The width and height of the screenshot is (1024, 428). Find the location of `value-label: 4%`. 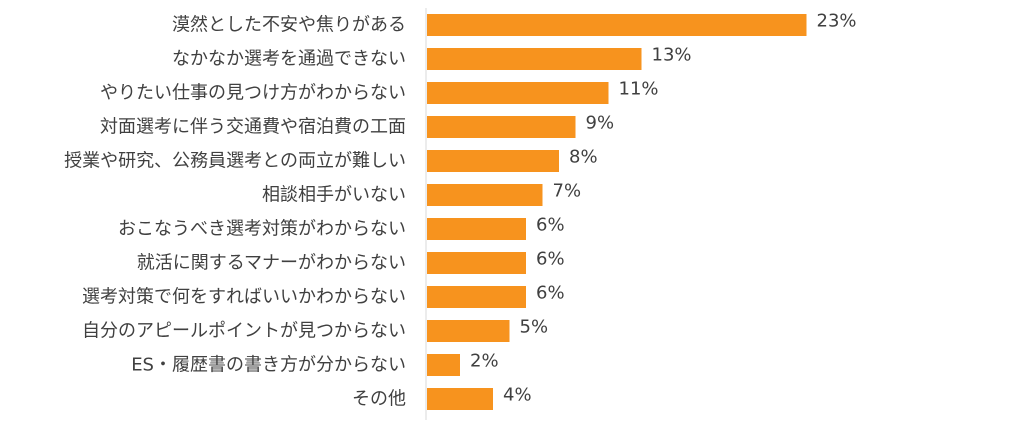

value-label: 4% is located at coordinates (517, 395).